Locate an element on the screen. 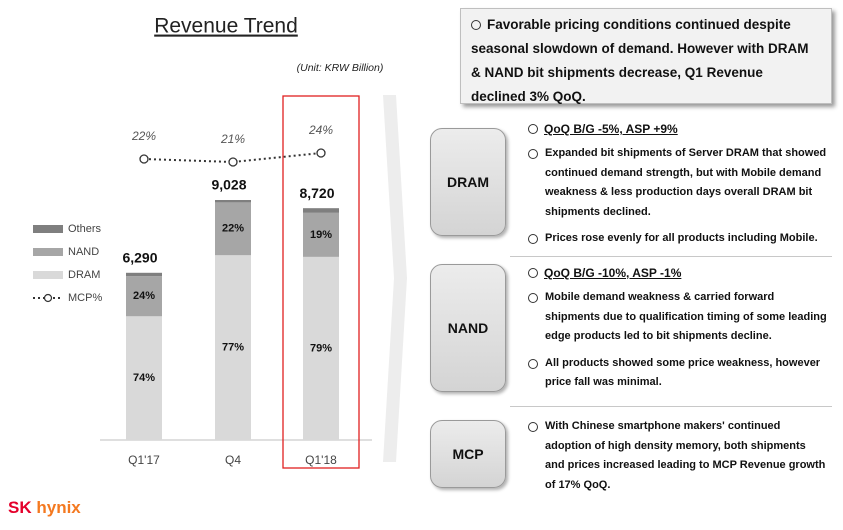 The width and height of the screenshot is (843, 530). logo-name: hynix is located at coordinates (58, 507).